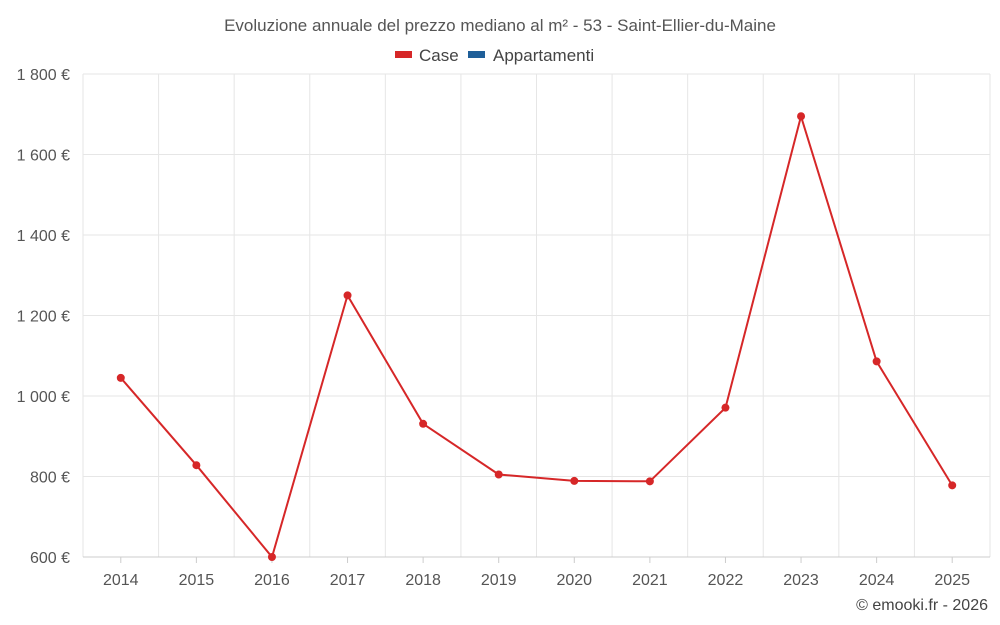 This screenshot has width=1000, height=625. I want to click on x-tick-label: 2014, so click(121, 580).